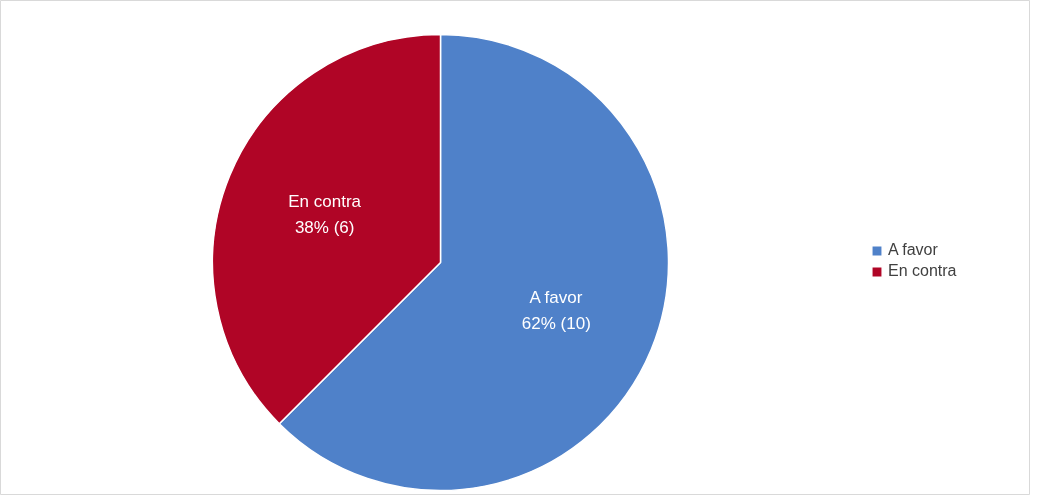  Describe the element at coordinates (913, 250) in the screenshot. I see `legend-label: A favor` at that location.